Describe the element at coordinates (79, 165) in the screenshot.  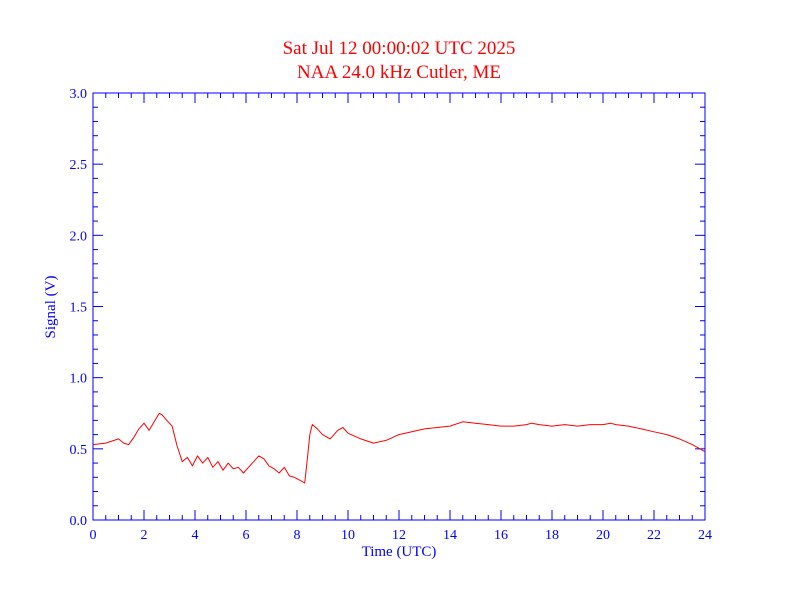
I see `y-tick-label: 2.5` at that location.